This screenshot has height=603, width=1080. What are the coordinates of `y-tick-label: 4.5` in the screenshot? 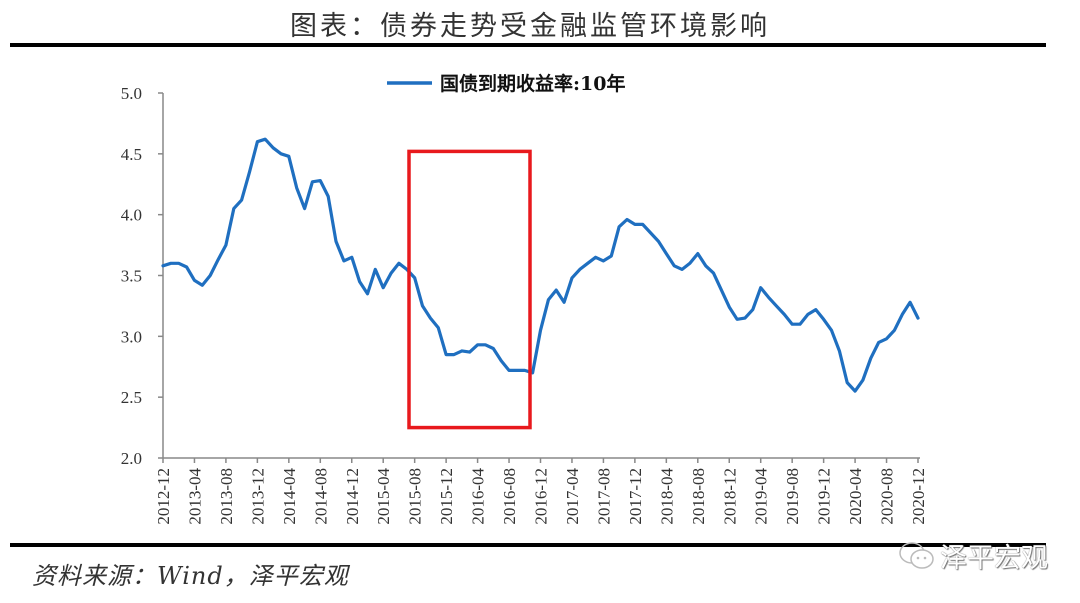 It's located at (131, 154).